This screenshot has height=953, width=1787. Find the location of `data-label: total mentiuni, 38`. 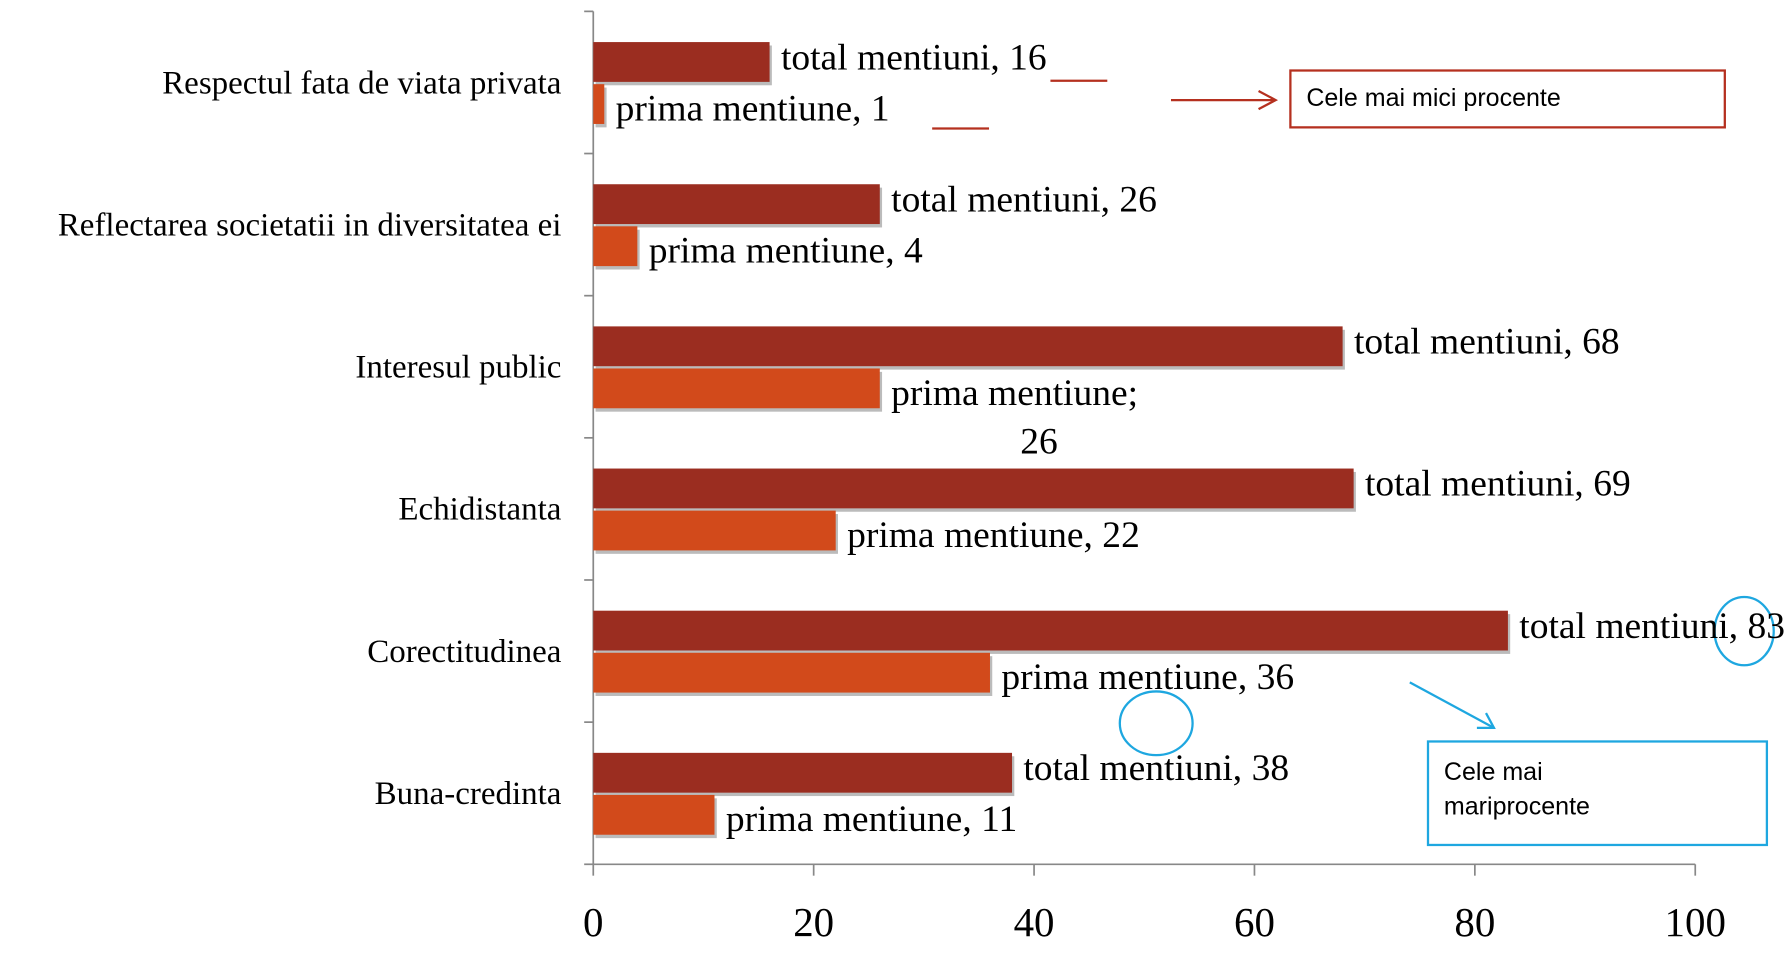

data-label: total mentiuni, 38 is located at coordinates (1156, 768).